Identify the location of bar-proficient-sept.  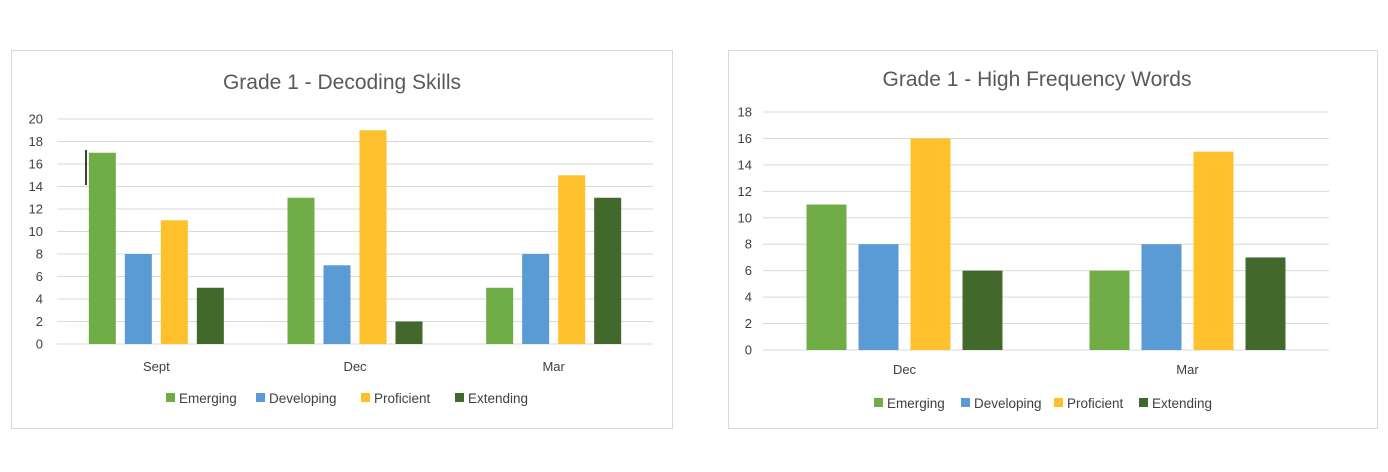
(174, 282).